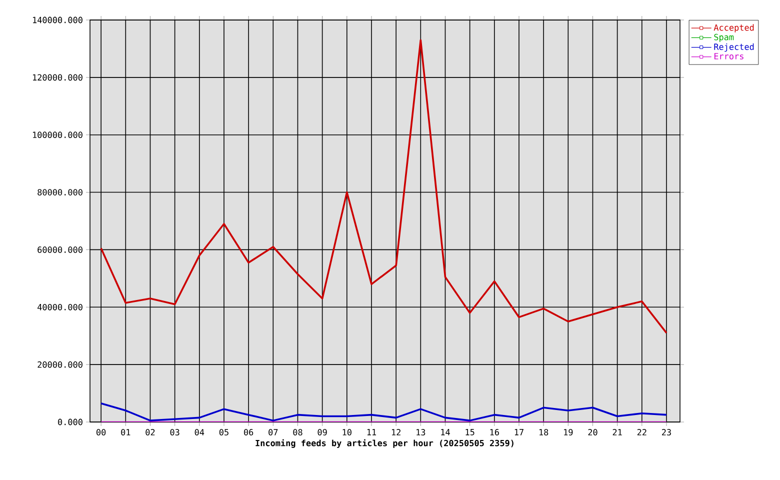 This screenshot has width=780, height=480. I want to click on x-tick-label: 05, so click(223, 432).